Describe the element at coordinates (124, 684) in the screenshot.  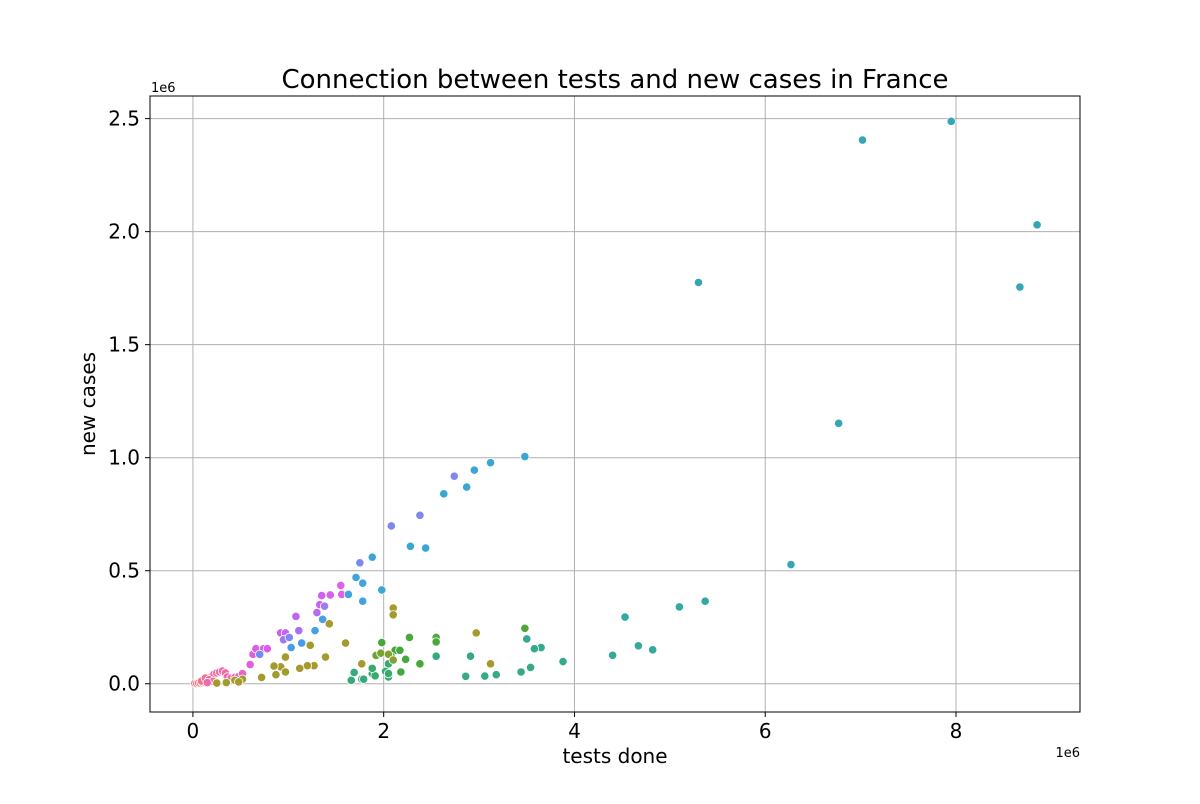
I see `y-tick-label: 0.0` at that location.